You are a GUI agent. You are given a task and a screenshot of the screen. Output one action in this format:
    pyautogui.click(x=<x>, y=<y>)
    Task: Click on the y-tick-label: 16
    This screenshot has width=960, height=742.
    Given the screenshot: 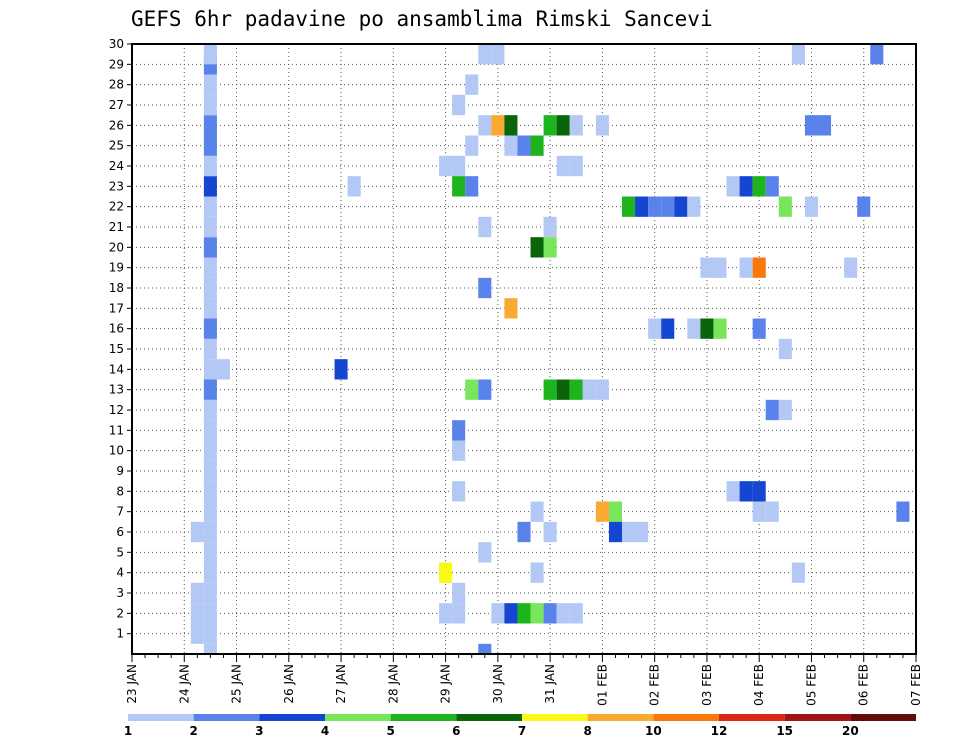 What is the action you would take?
    pyautogui.click(x=116, y=329)
    